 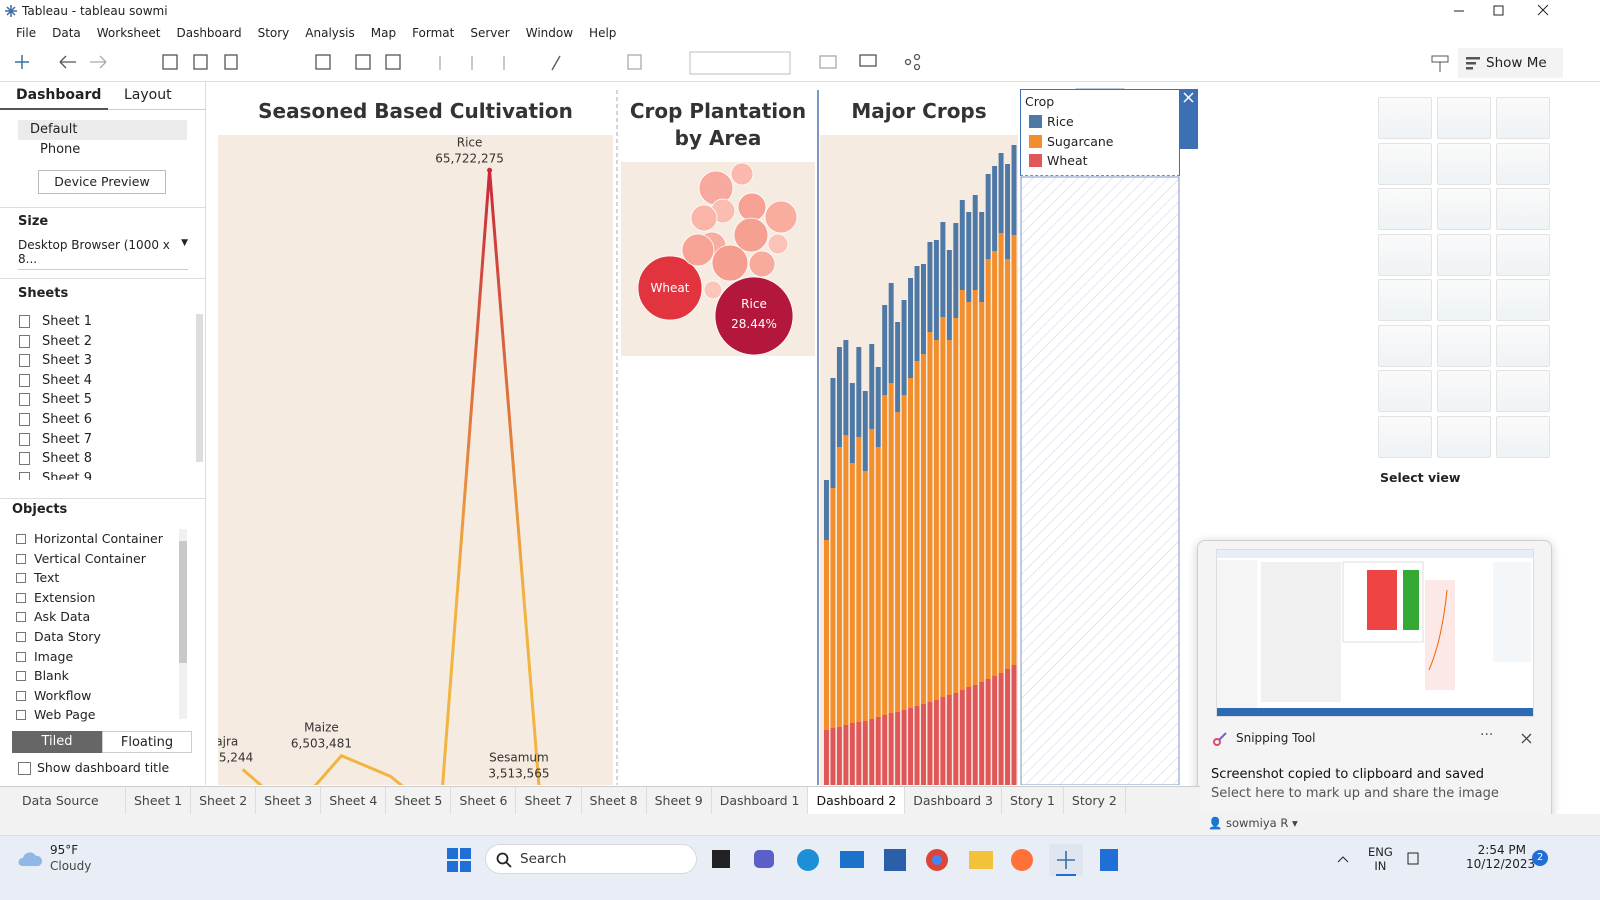 I want to click on language: ENG IN, so click(x=1380, y=859).